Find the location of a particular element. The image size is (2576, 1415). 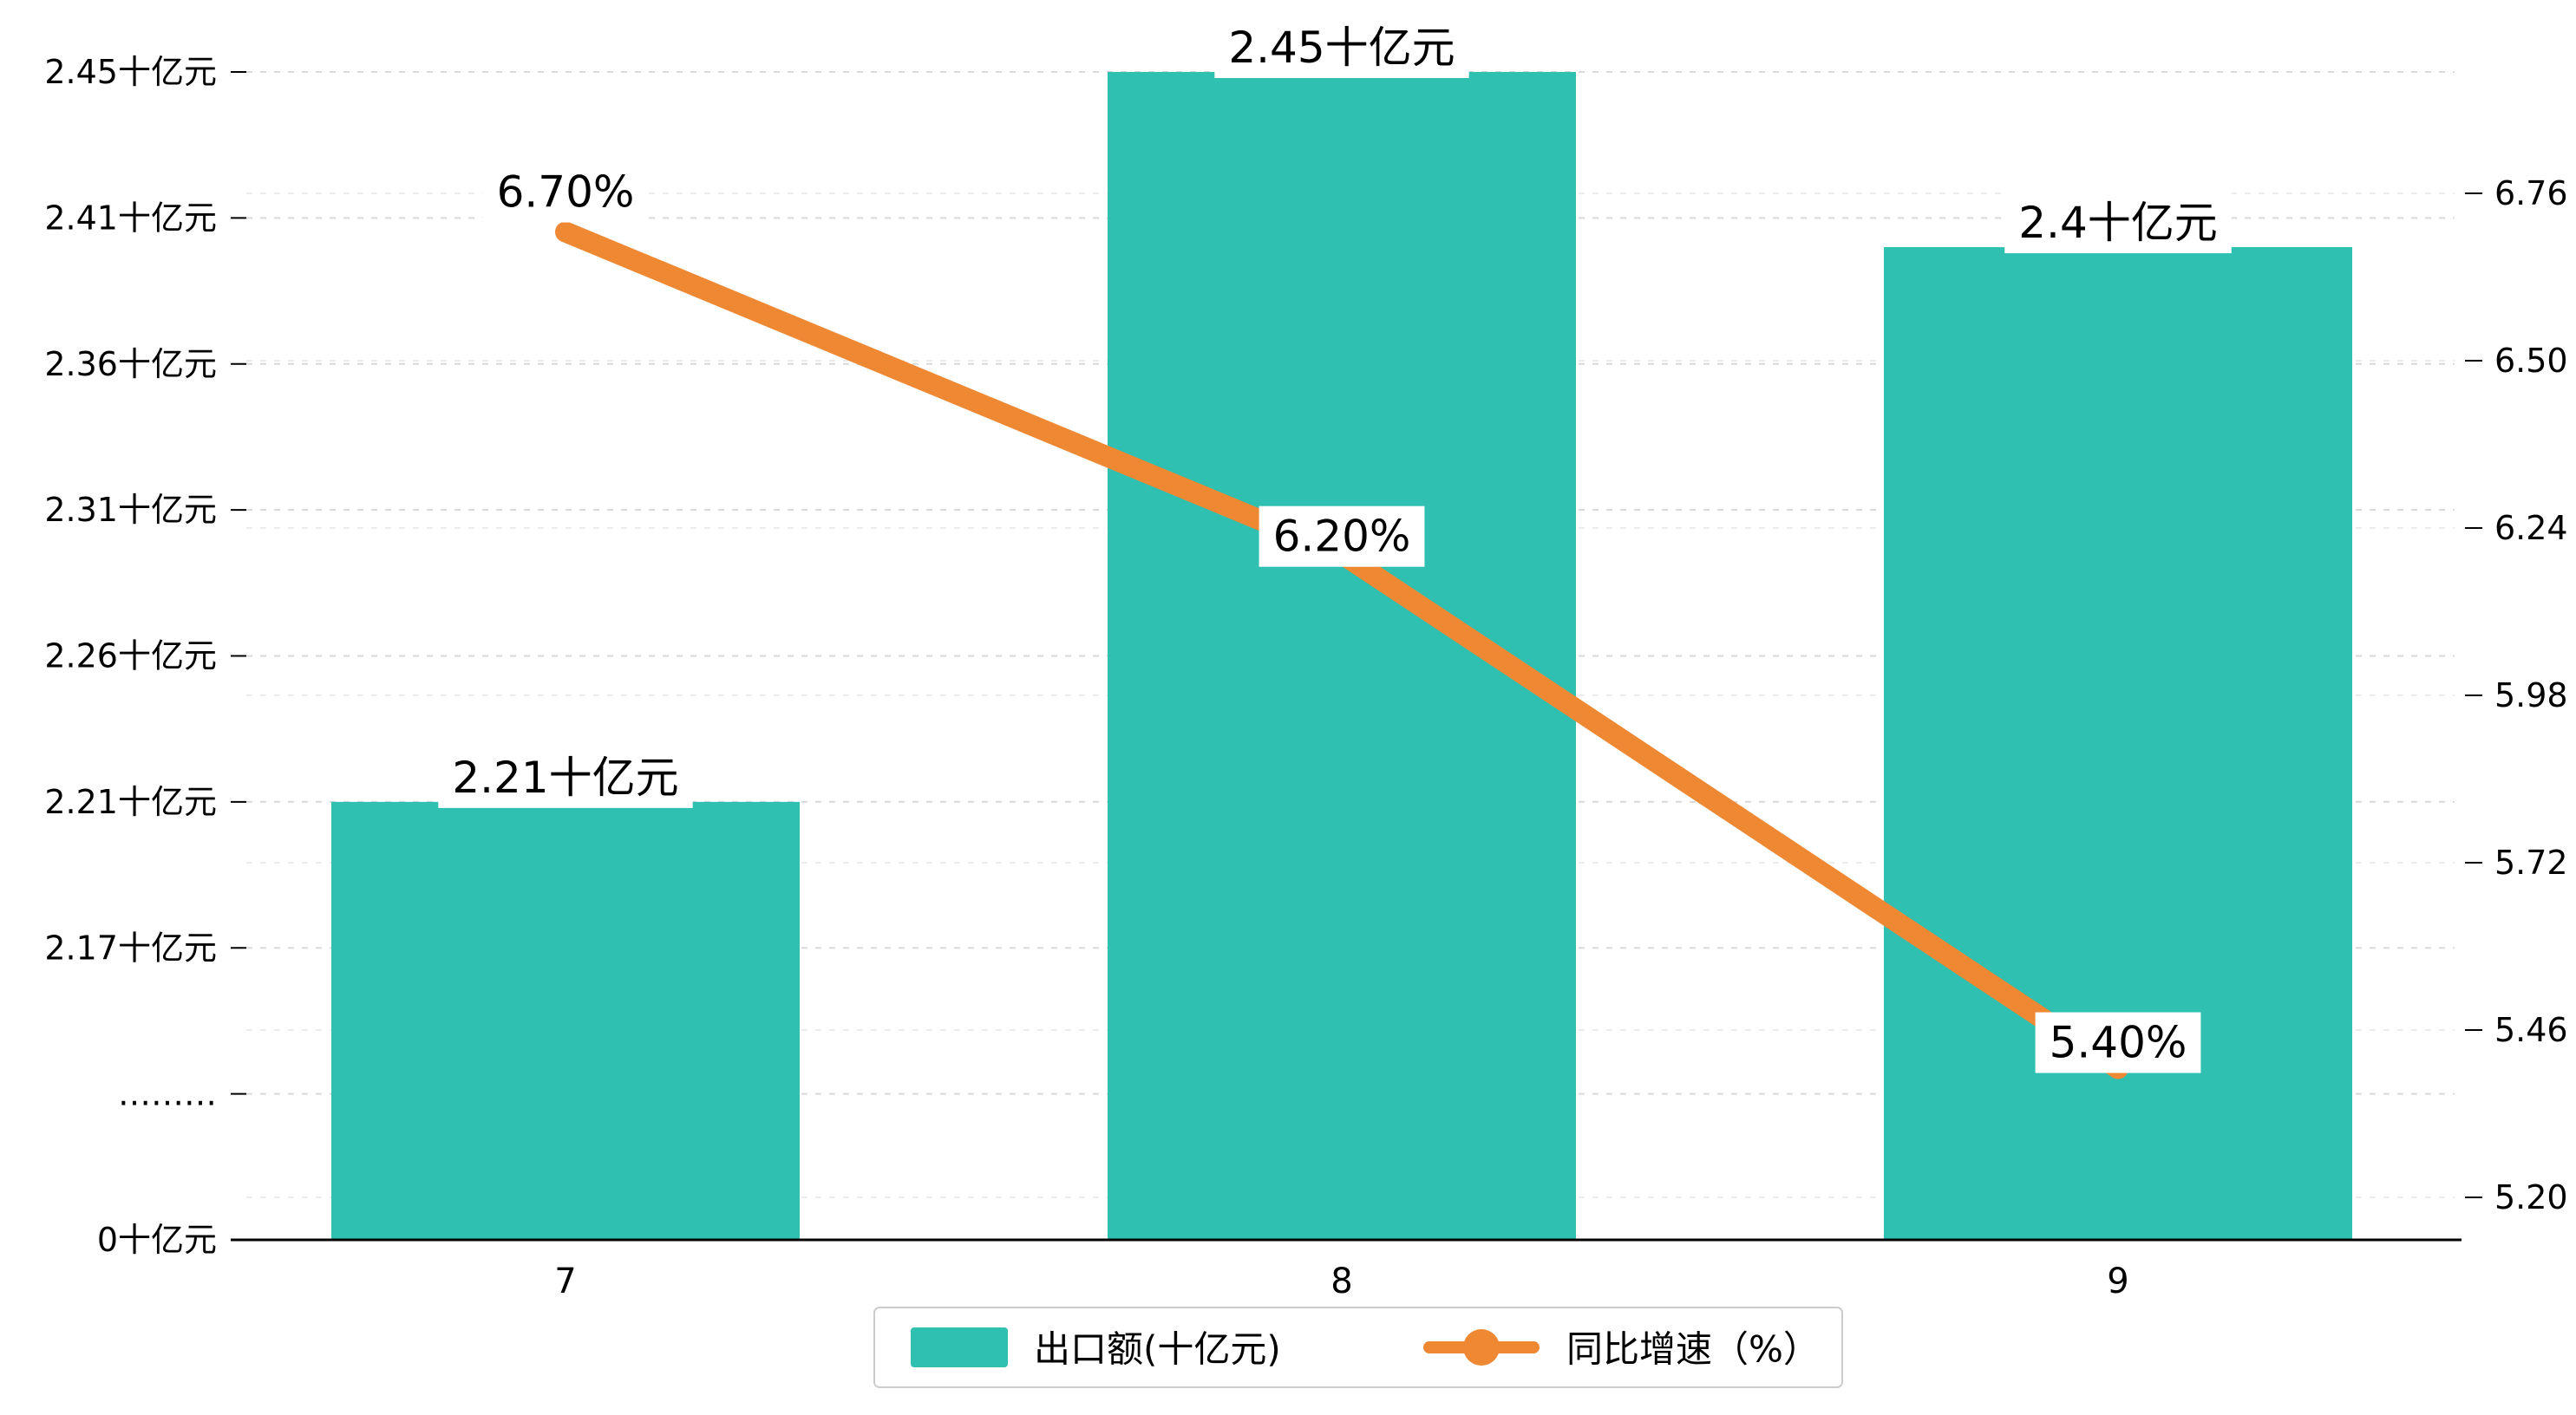

data-label-line-9: 5.40% is located at coordinates (2118, 1043).